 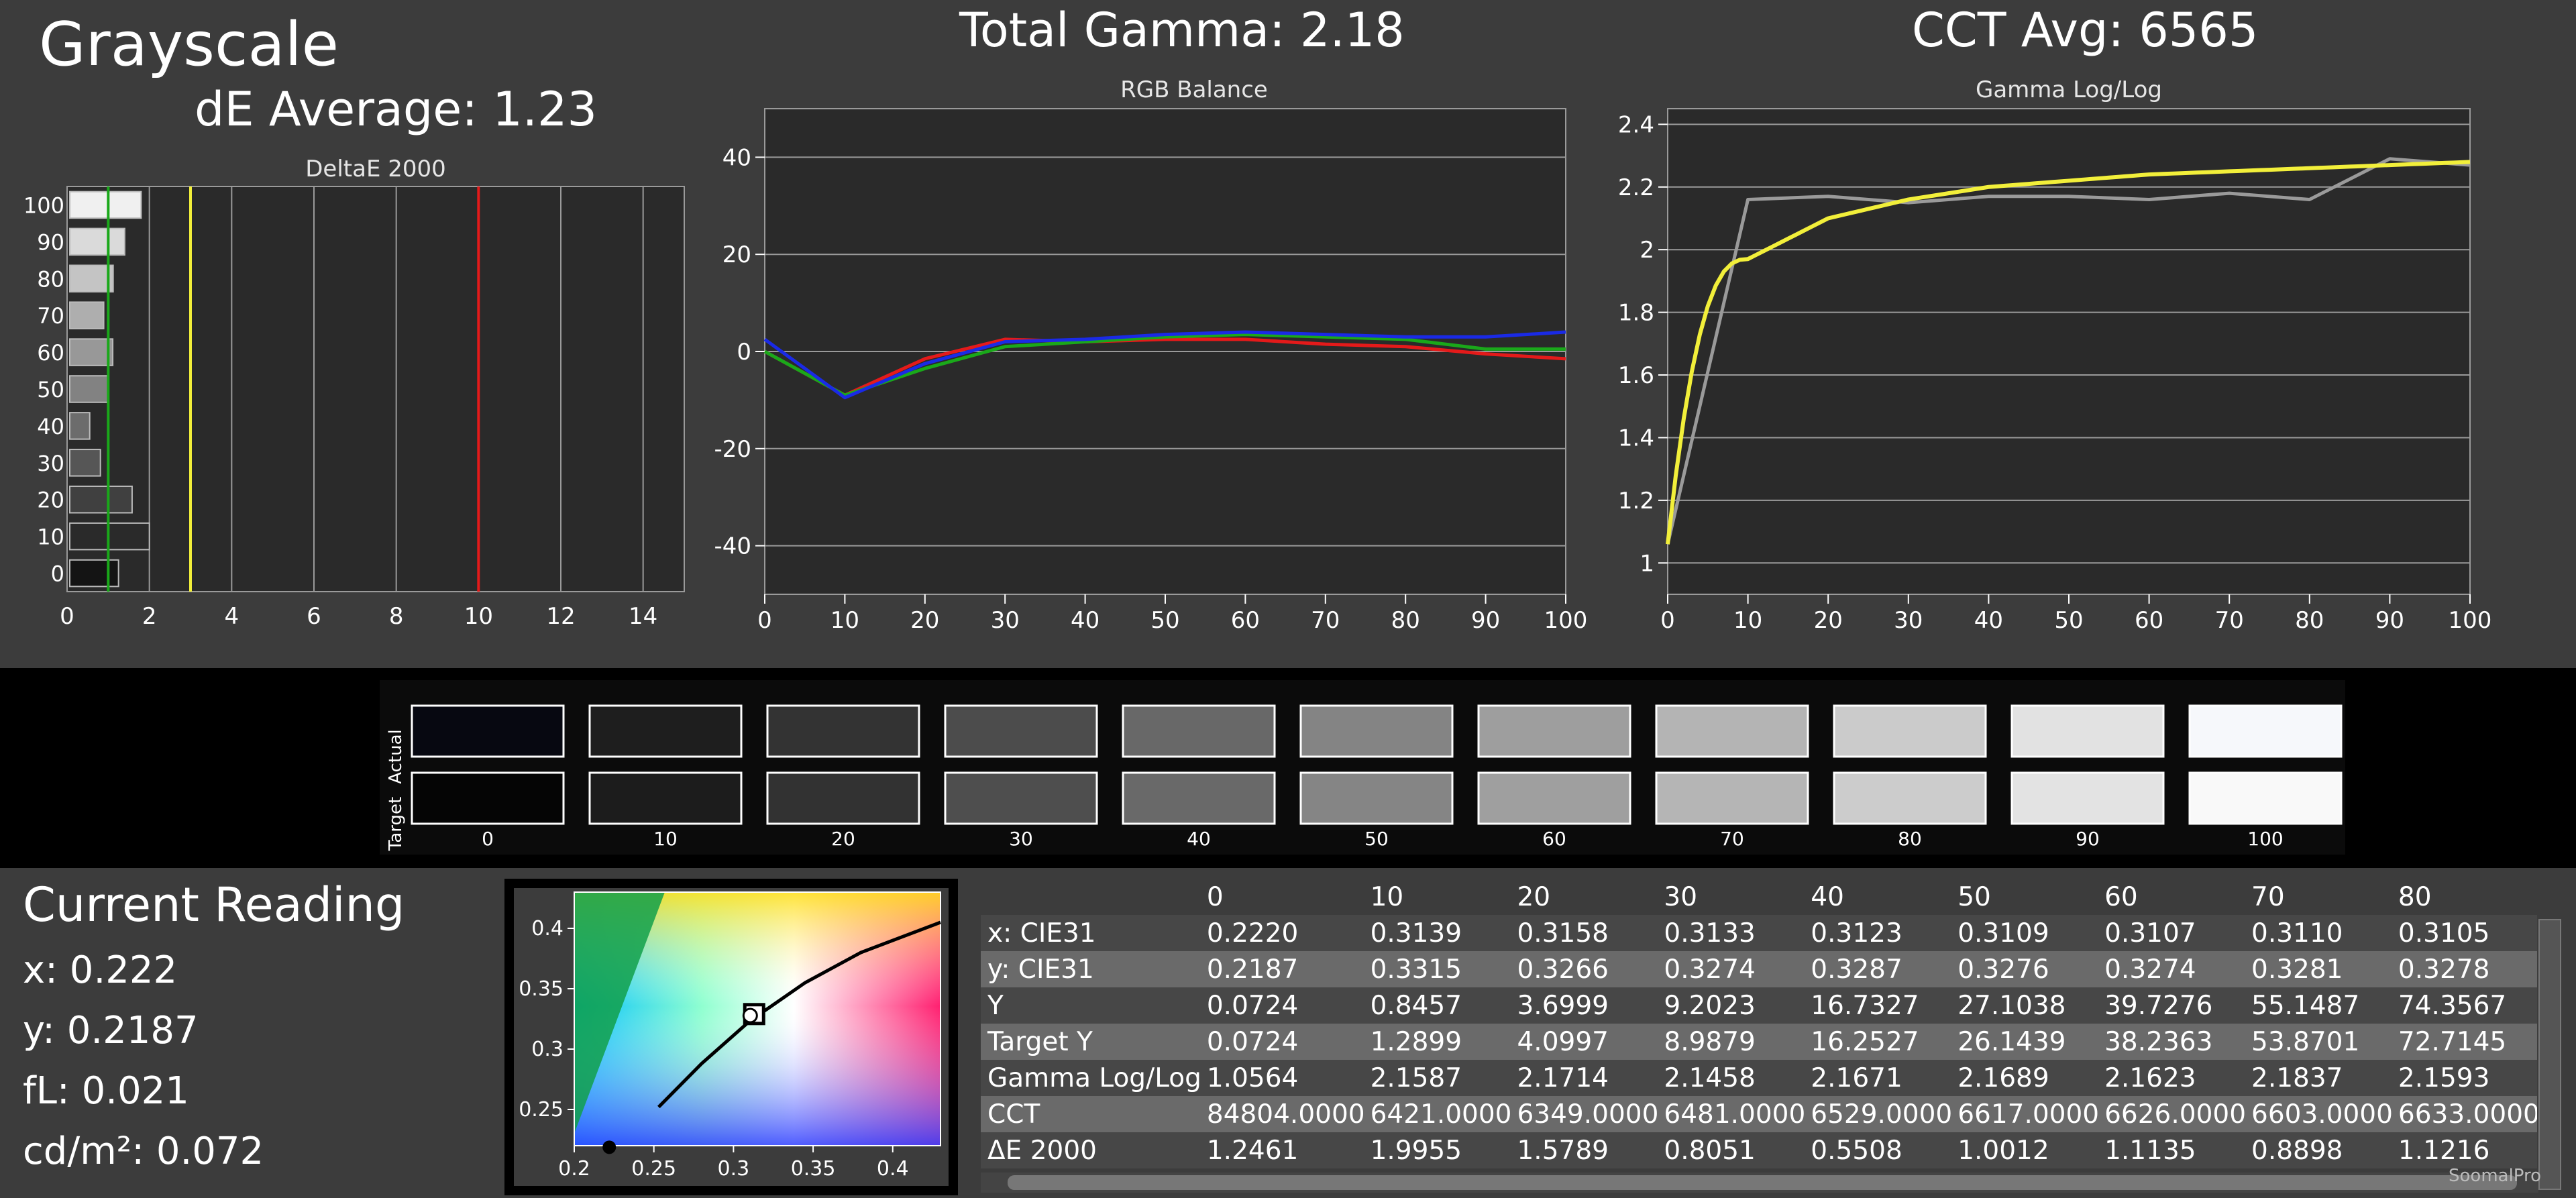 I want to click on gamma-xtick: 80, so click(x=2309, y=620).